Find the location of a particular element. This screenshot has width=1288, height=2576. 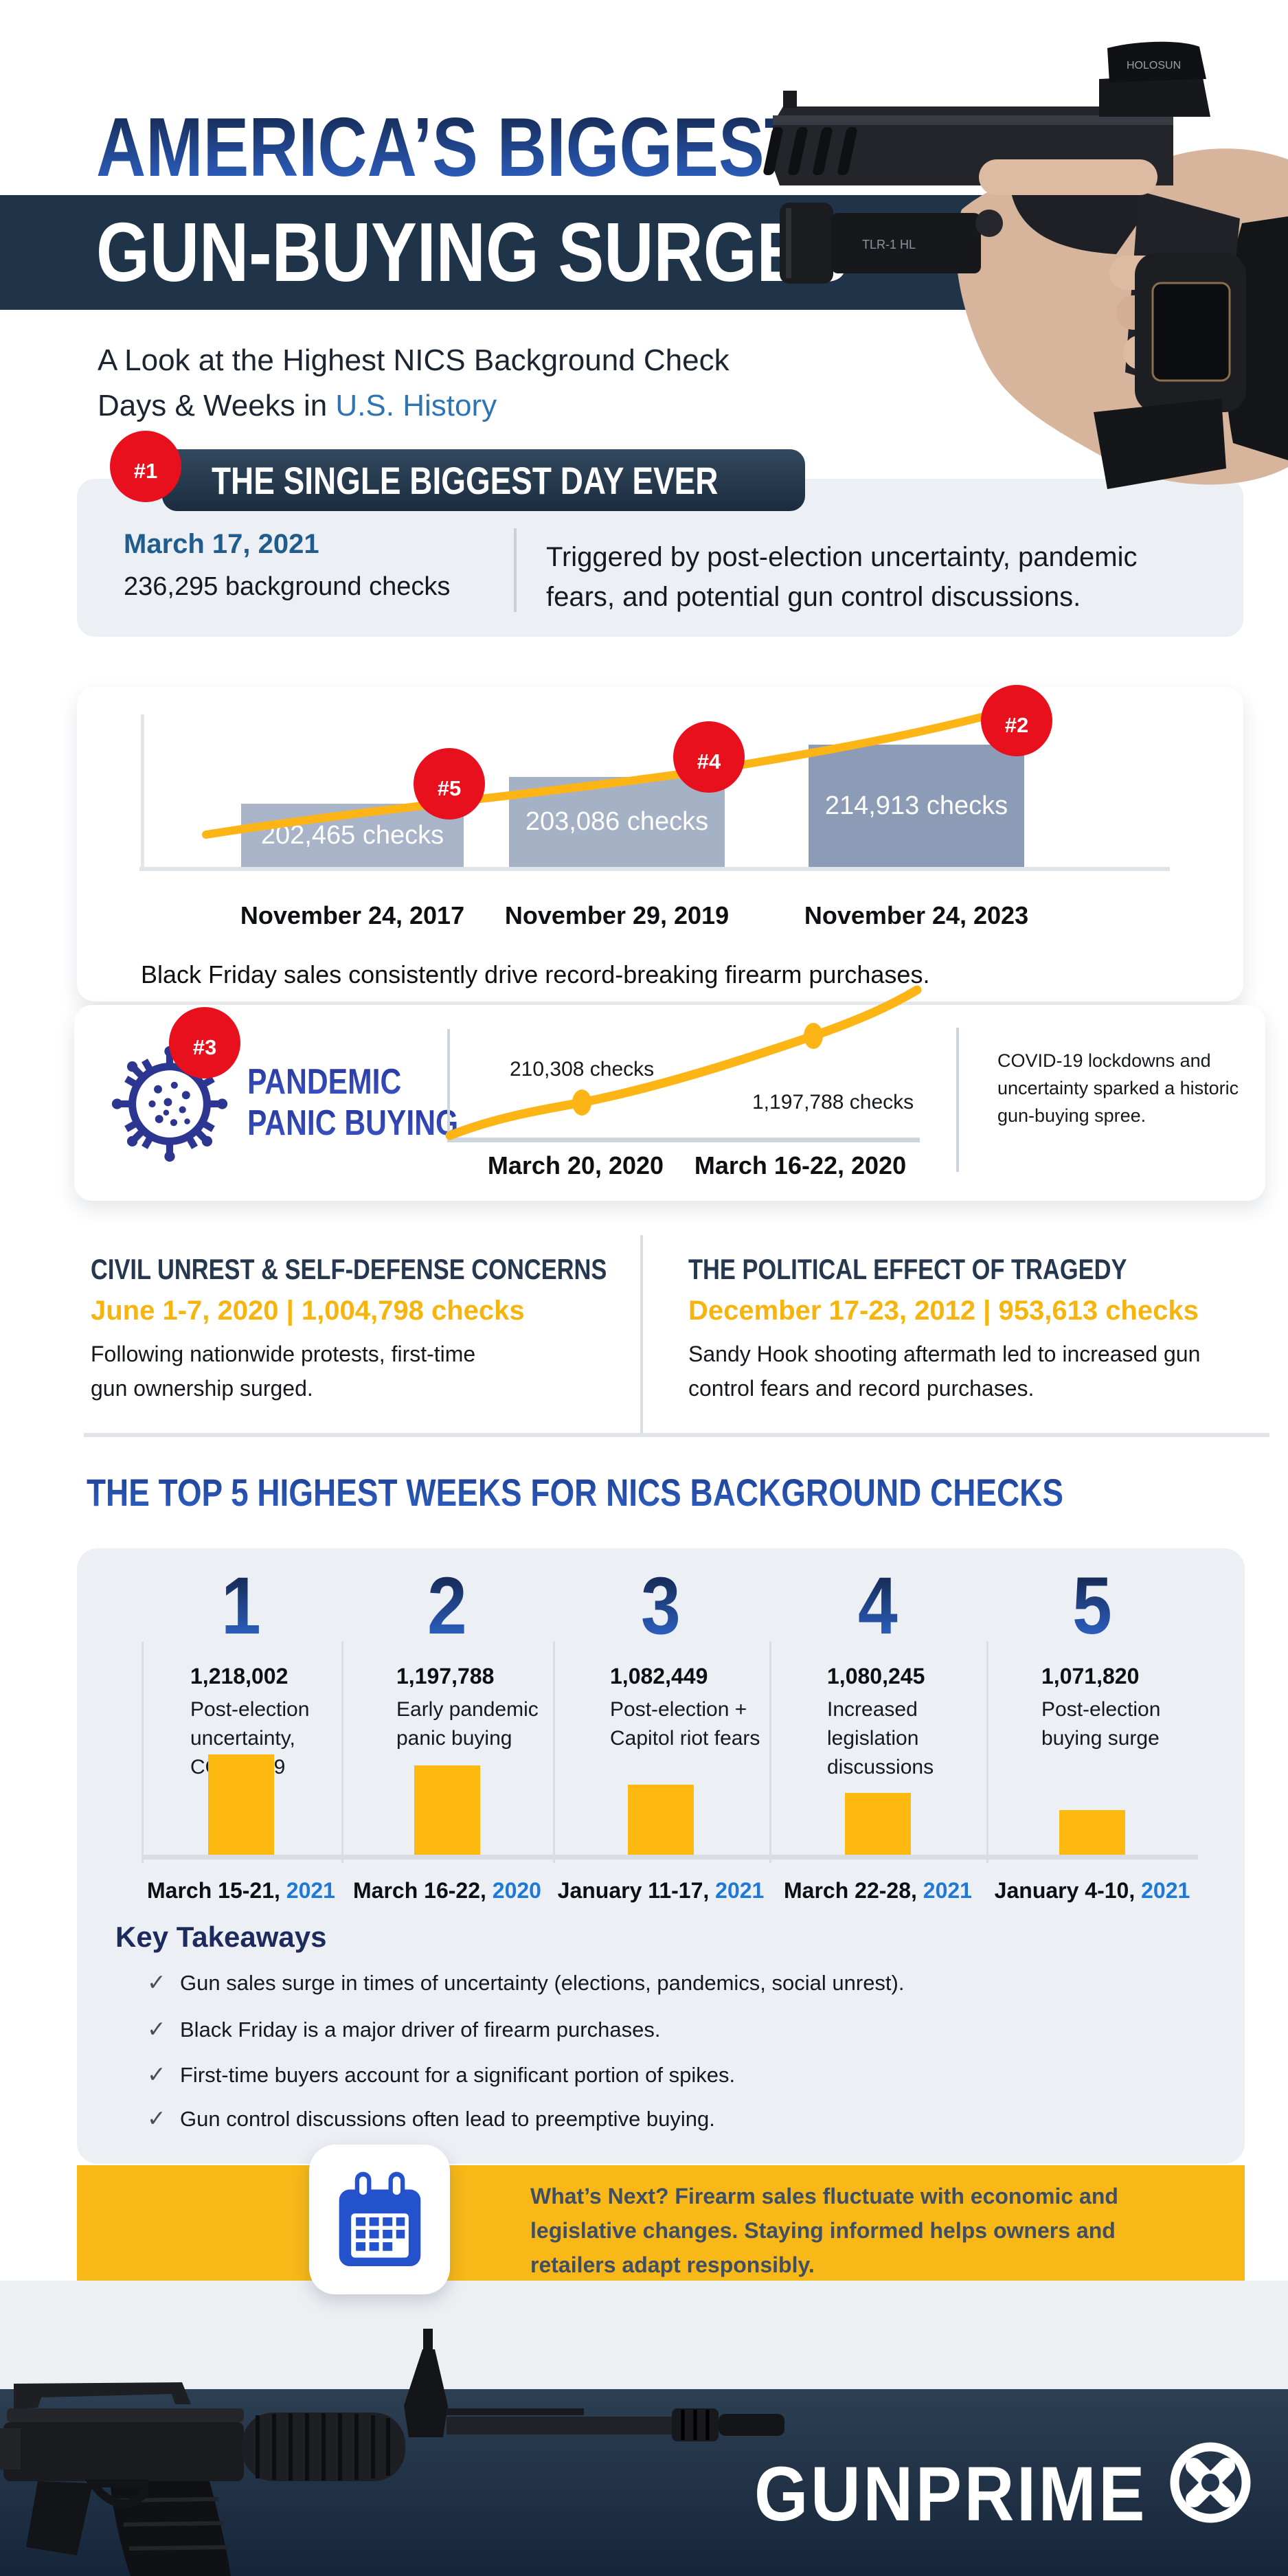

bf-x-axis is located at coordinates (654, 869).